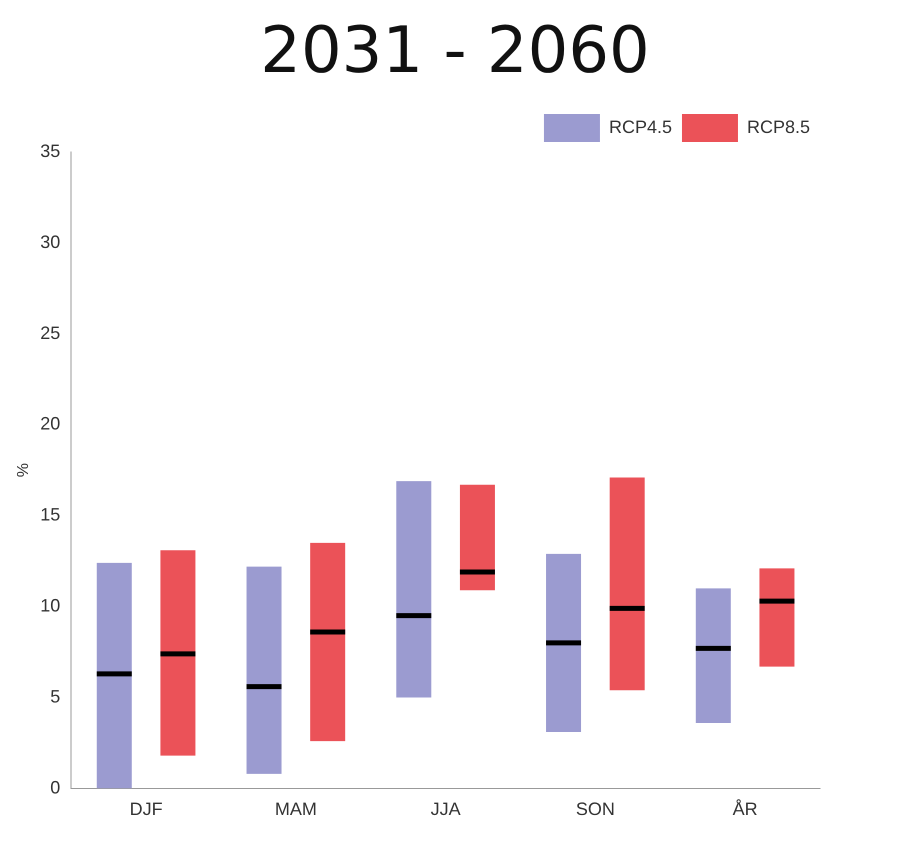 This screenshot has height=859, width=910. Describe the element at coordinates (50, 424) in the screenshot. I see `y-tick-label: 20` at that location.